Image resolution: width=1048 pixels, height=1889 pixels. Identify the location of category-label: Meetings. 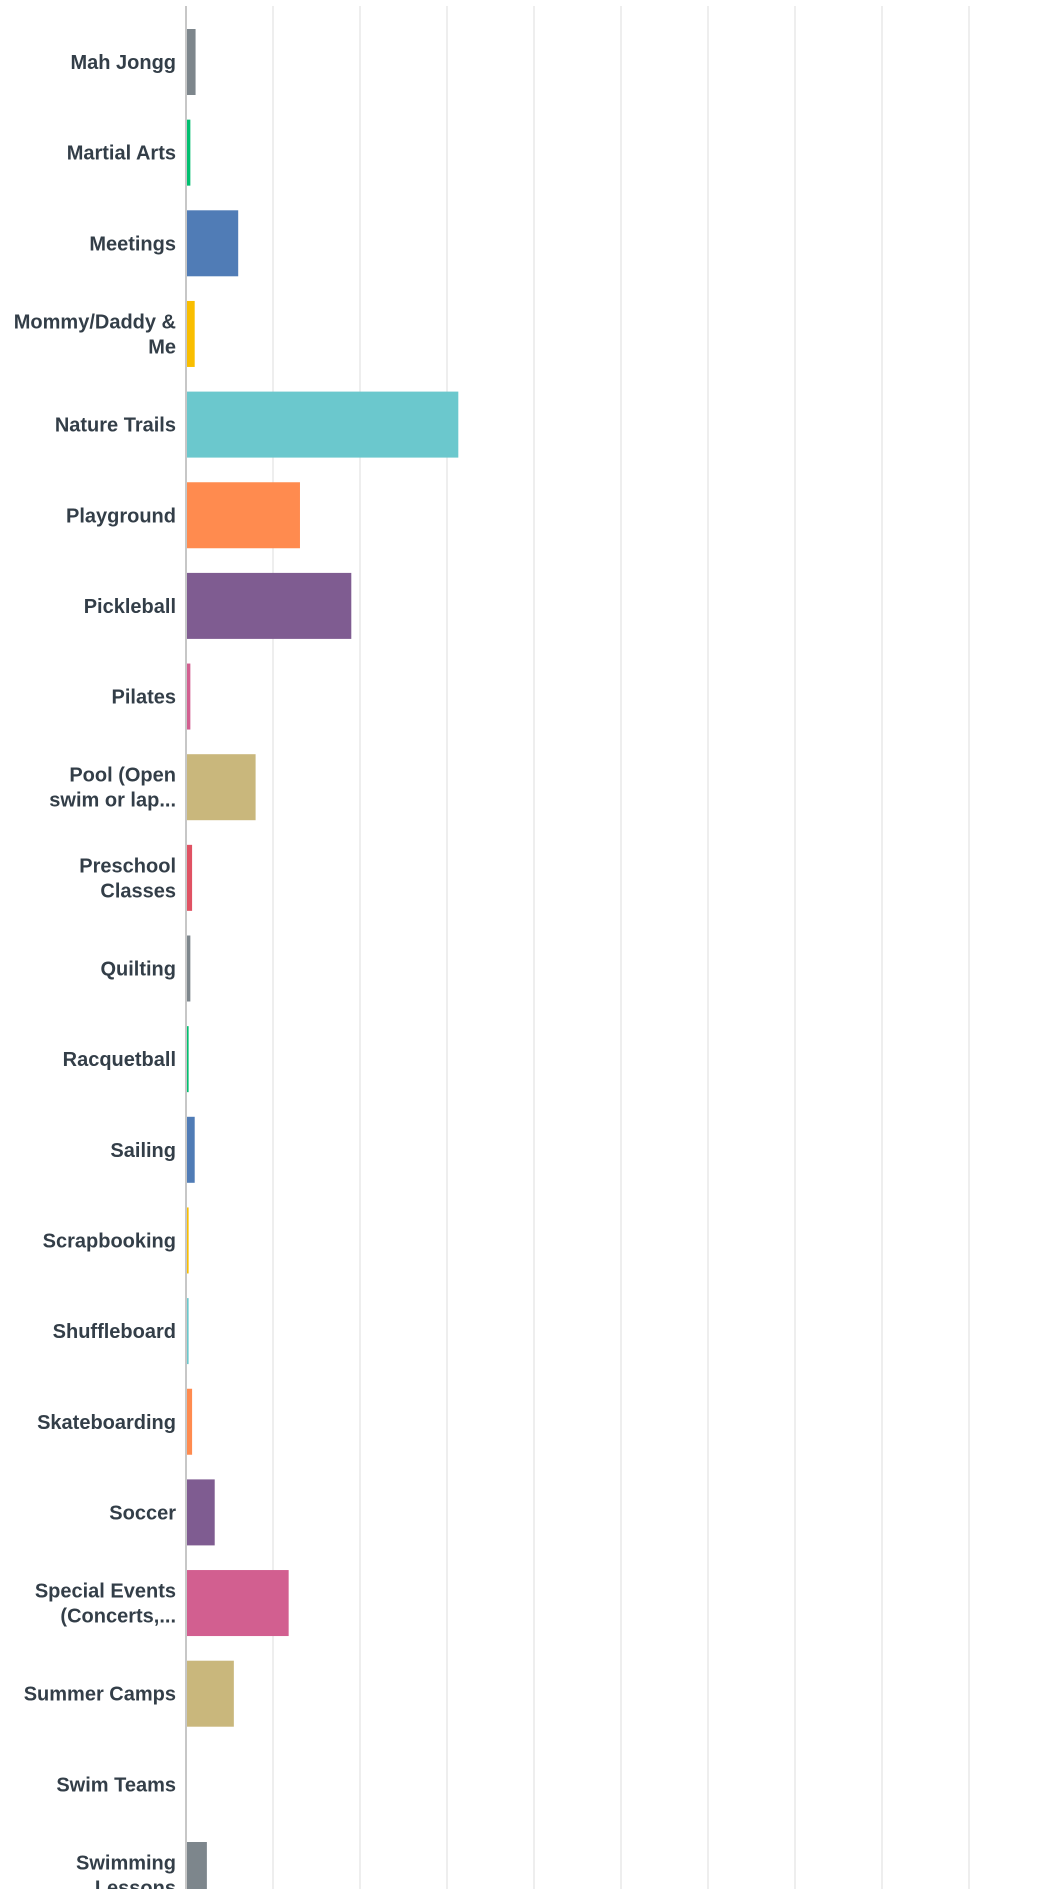
(132, 244).